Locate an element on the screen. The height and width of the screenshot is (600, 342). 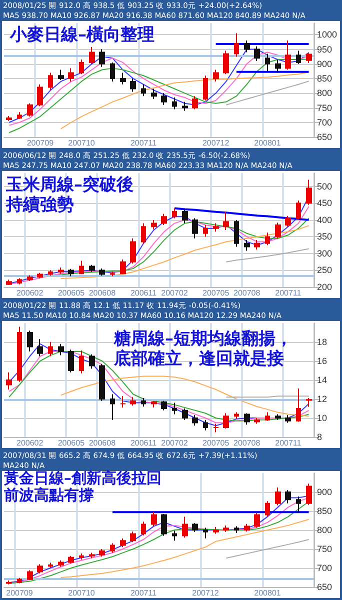
y-tick-label: 950 is located at coordinates (324, 49).